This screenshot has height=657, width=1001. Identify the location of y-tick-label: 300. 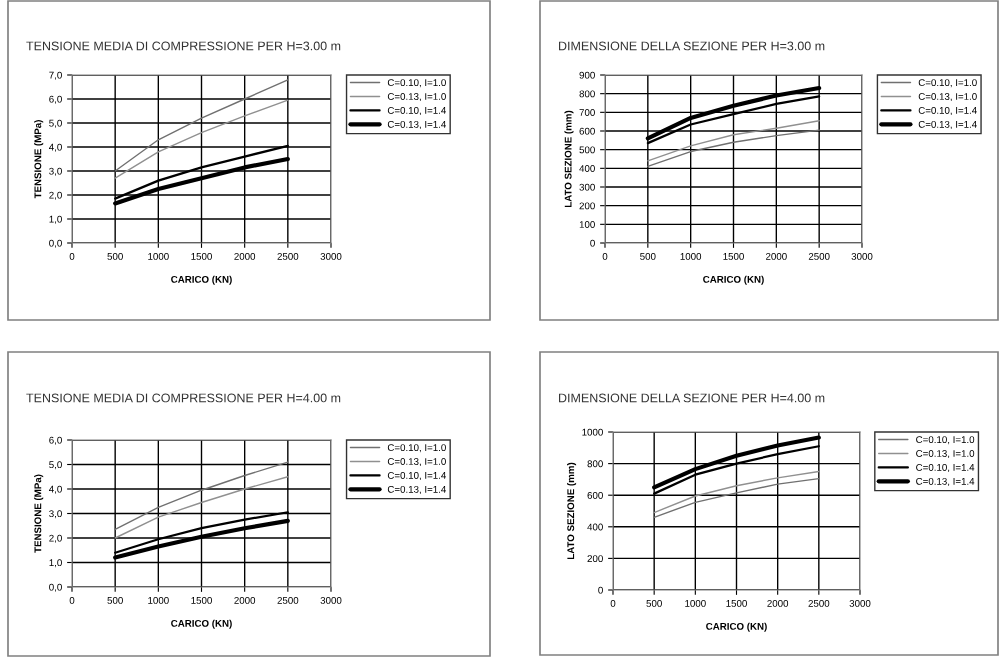
(587, 187).